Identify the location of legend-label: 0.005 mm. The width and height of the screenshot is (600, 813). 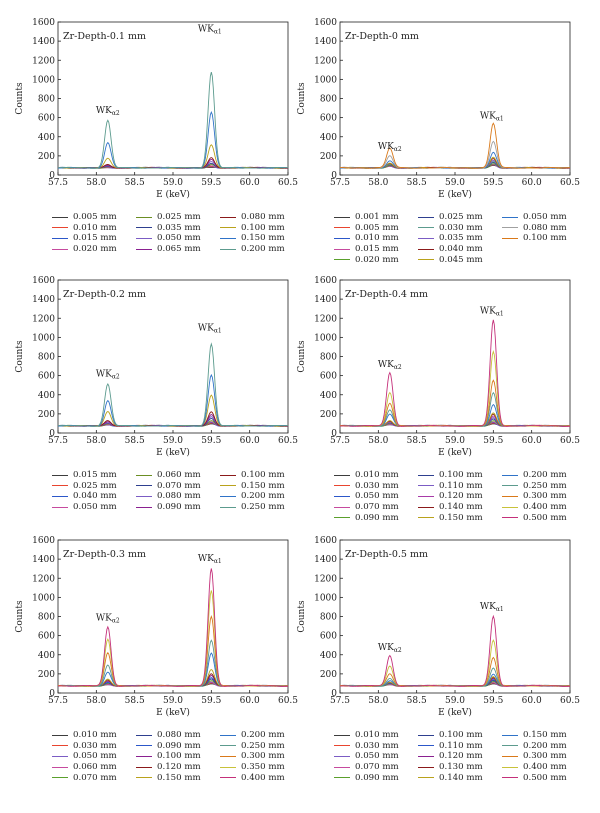
(95, 217).